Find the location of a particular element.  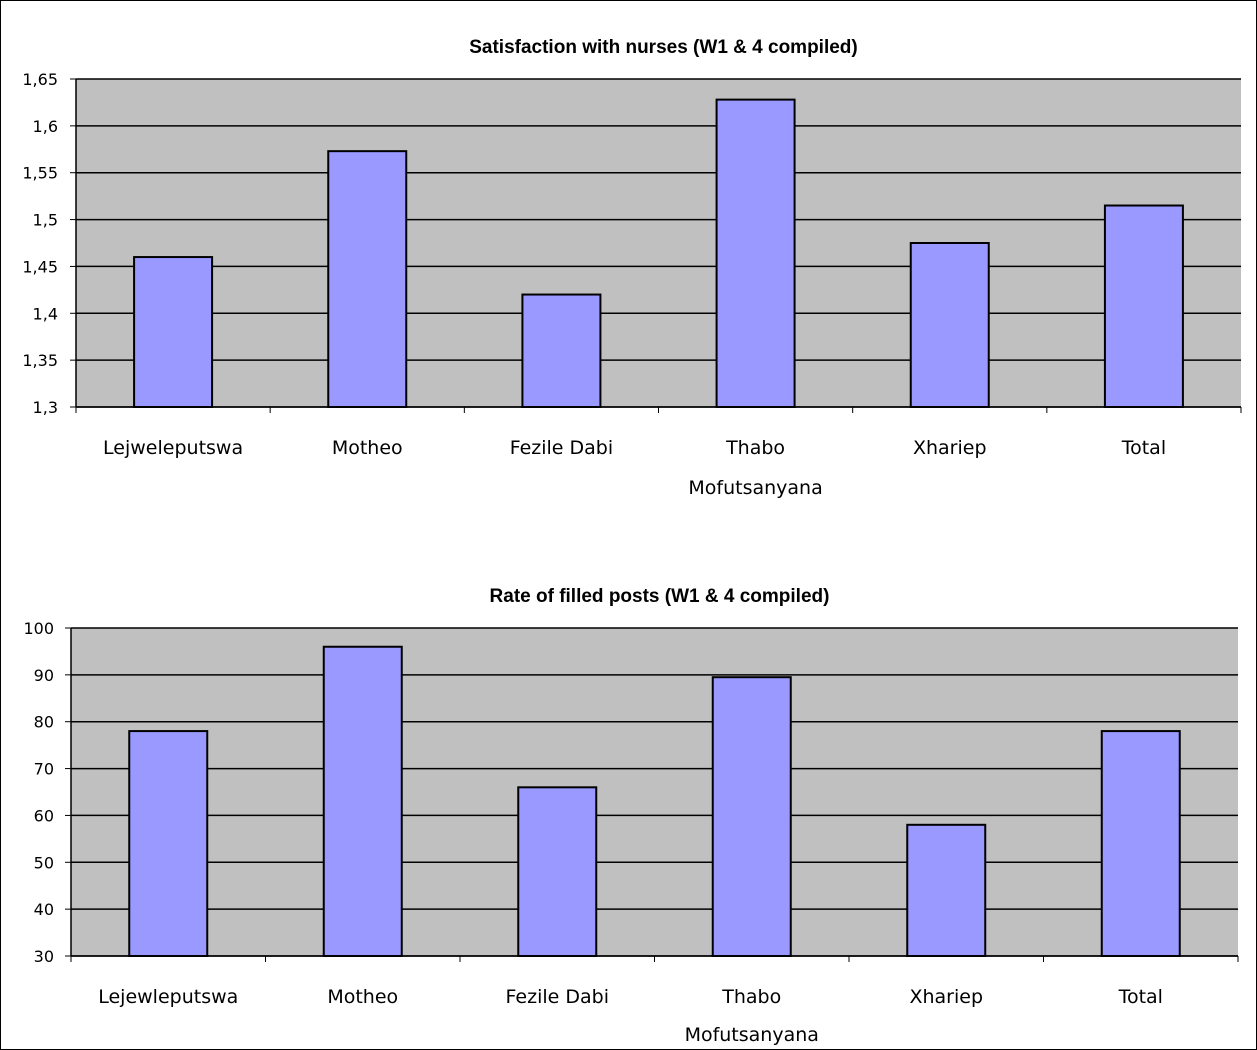

y-tick-label: 50 is located at coordinates (44, 862).